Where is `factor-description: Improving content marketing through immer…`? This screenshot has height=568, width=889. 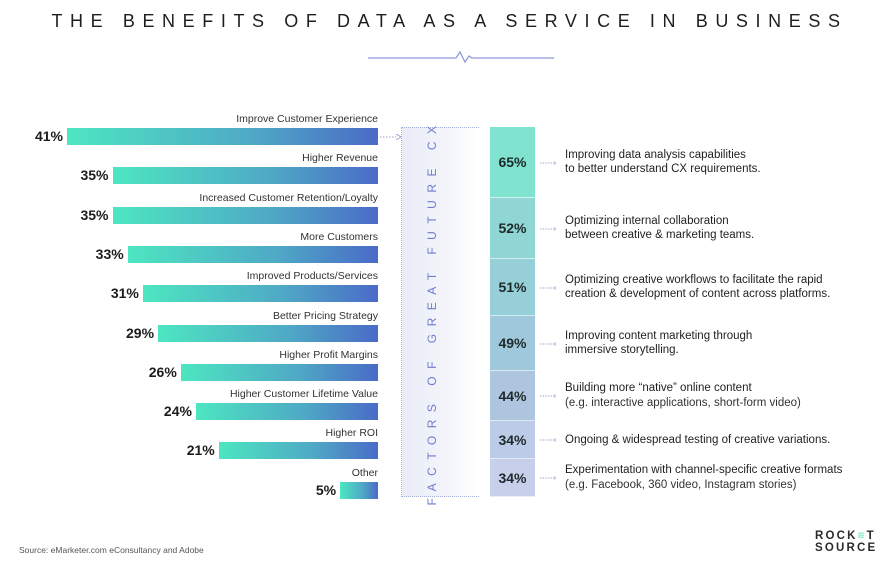
factor-description: Improving content marketing through immer… is located at coordinates (658, 343).